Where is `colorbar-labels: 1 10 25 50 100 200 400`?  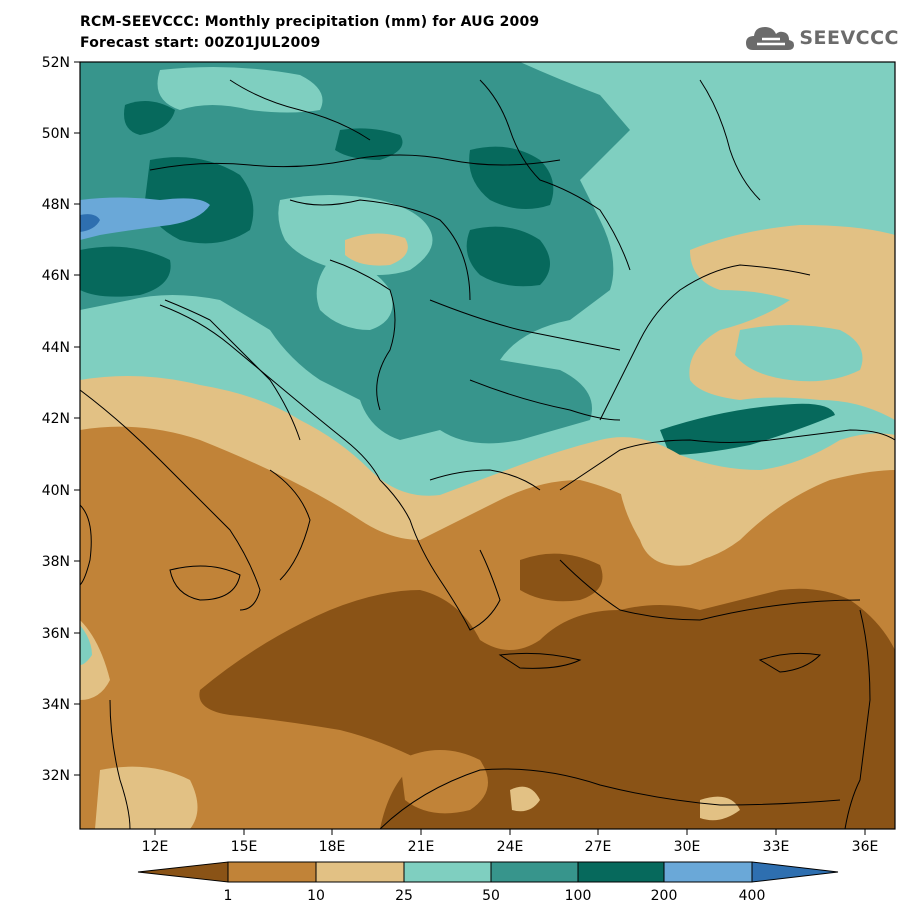 colorbar-labels: 1 10 25 50 100 200 400 is located at coordinates (495, 896).